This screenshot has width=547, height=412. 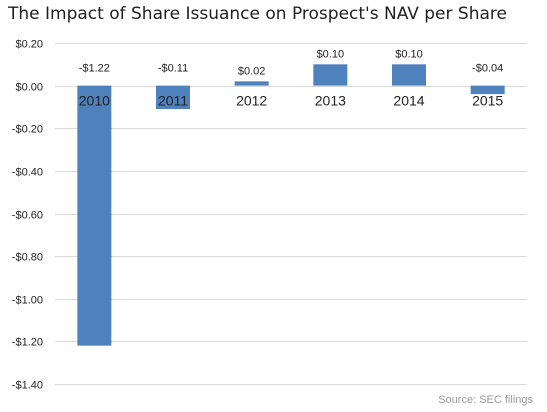 I want to click on y-tick-label: -$0.20, so click(x=27, y=130).